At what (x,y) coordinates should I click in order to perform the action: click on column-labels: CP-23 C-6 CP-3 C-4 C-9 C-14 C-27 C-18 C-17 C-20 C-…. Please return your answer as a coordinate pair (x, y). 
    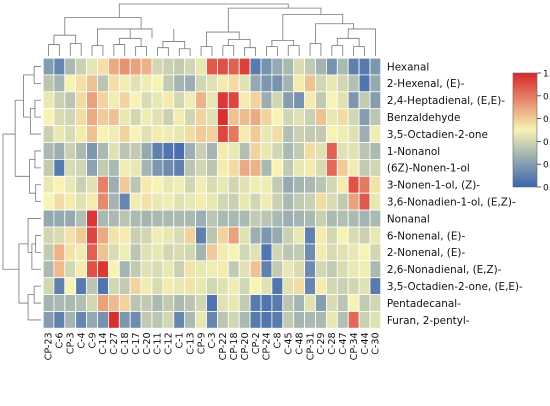
    Looking at the image, I should click on (213, 346).